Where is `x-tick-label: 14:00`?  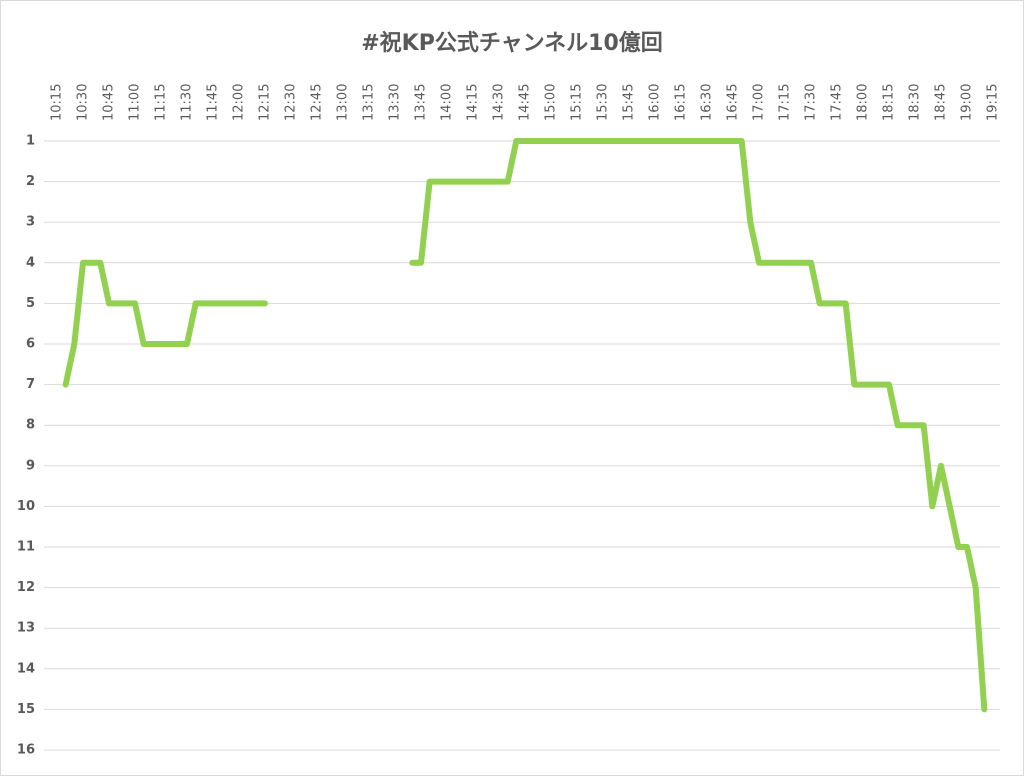
x-tick-label: 14:00 is located at coordinates (447, 102).